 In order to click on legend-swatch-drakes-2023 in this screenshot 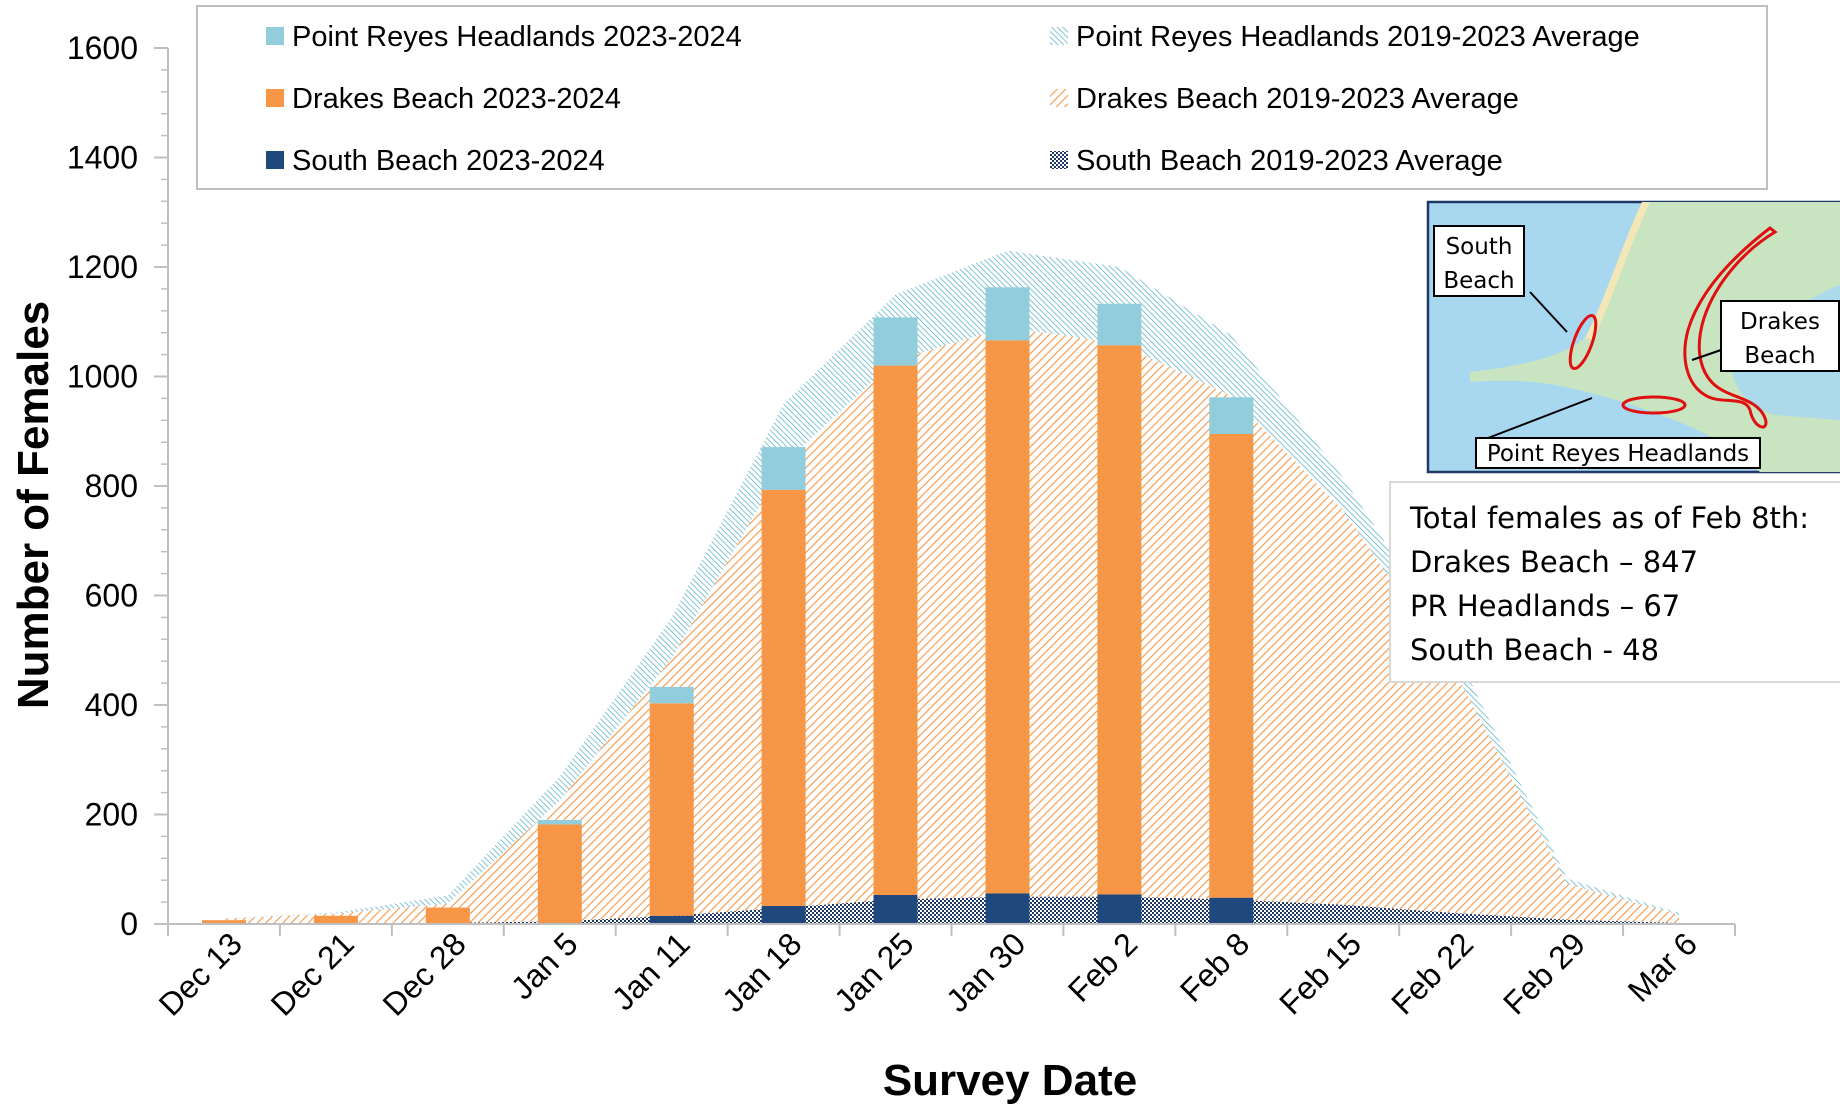, I will do `click(275, 98)`.